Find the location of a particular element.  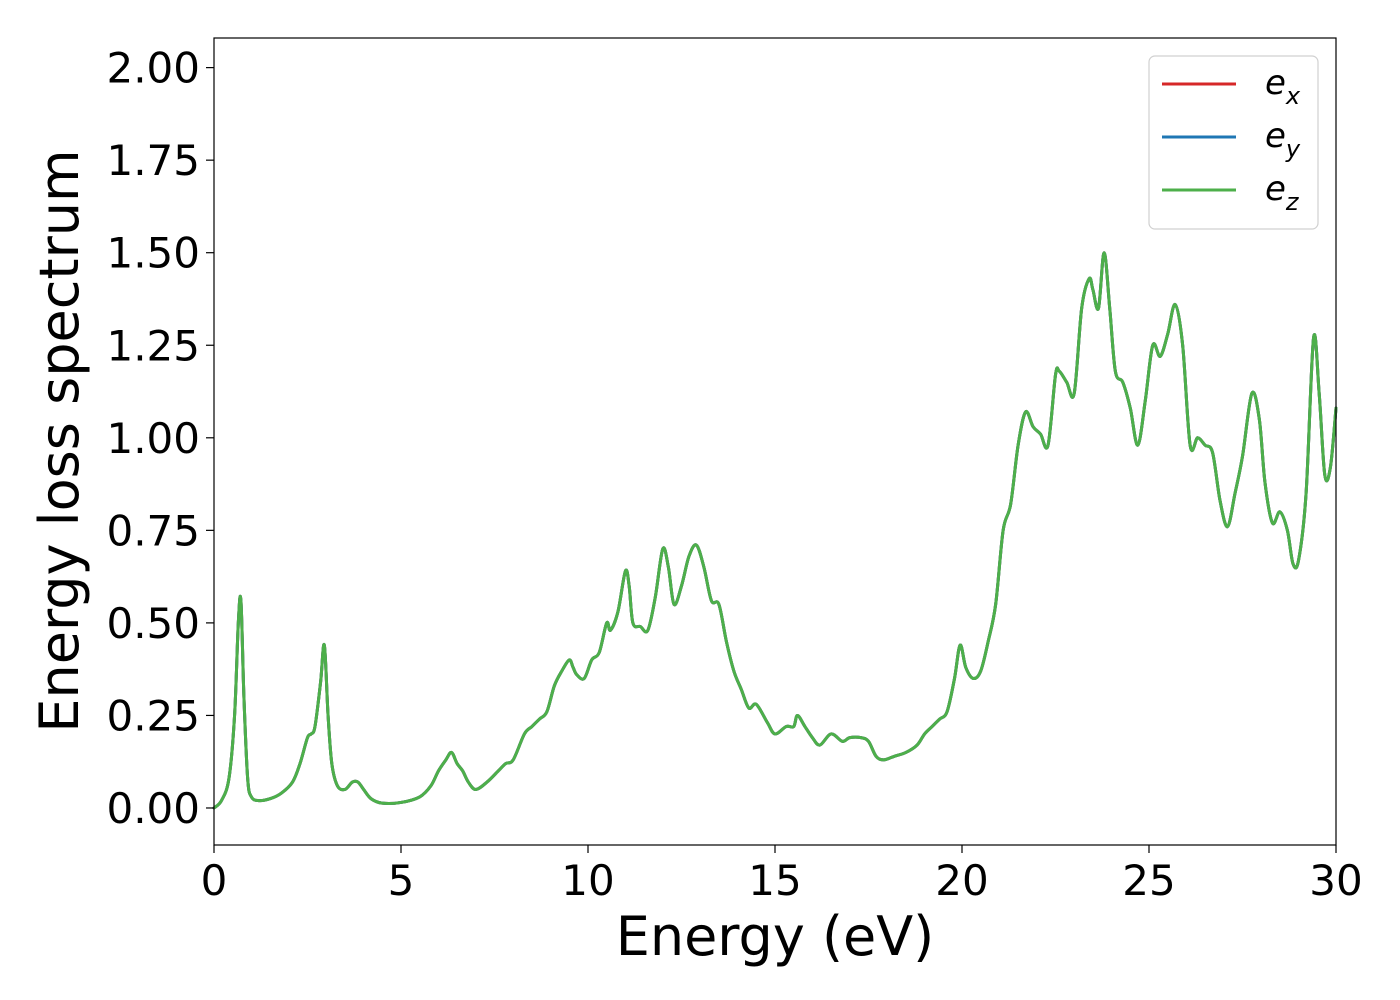

y-tick-label: 2.00 is located at coordinates (153, 68).